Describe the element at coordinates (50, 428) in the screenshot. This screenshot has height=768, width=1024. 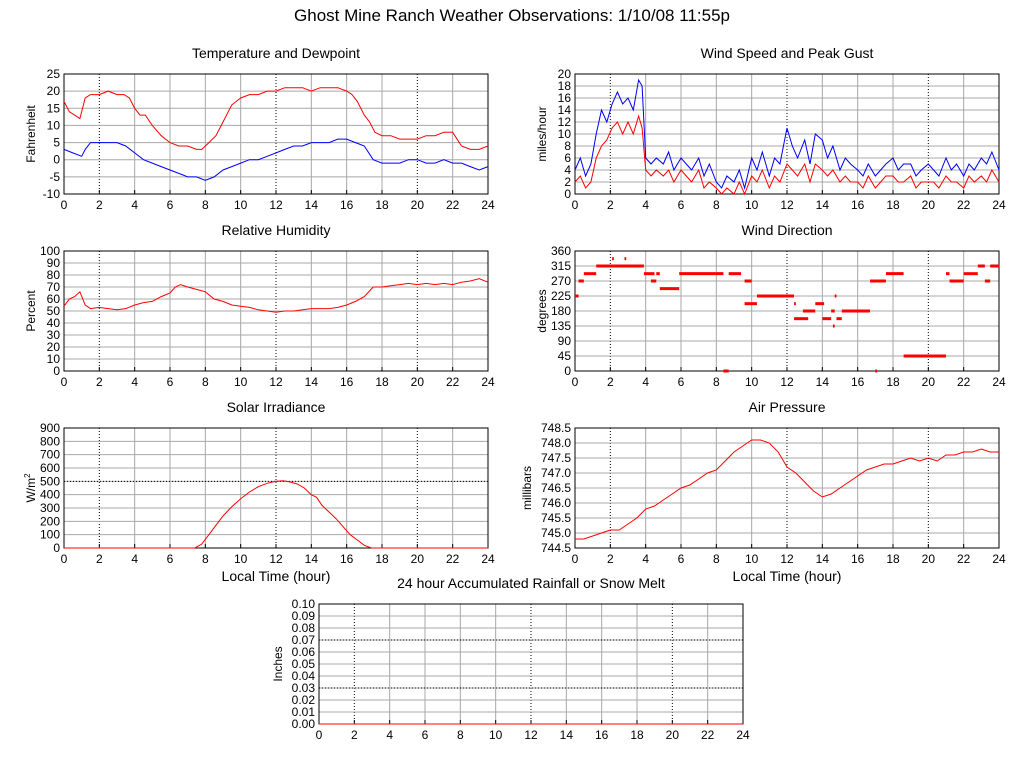
I see `solar-ytick-label: 900` at that location.